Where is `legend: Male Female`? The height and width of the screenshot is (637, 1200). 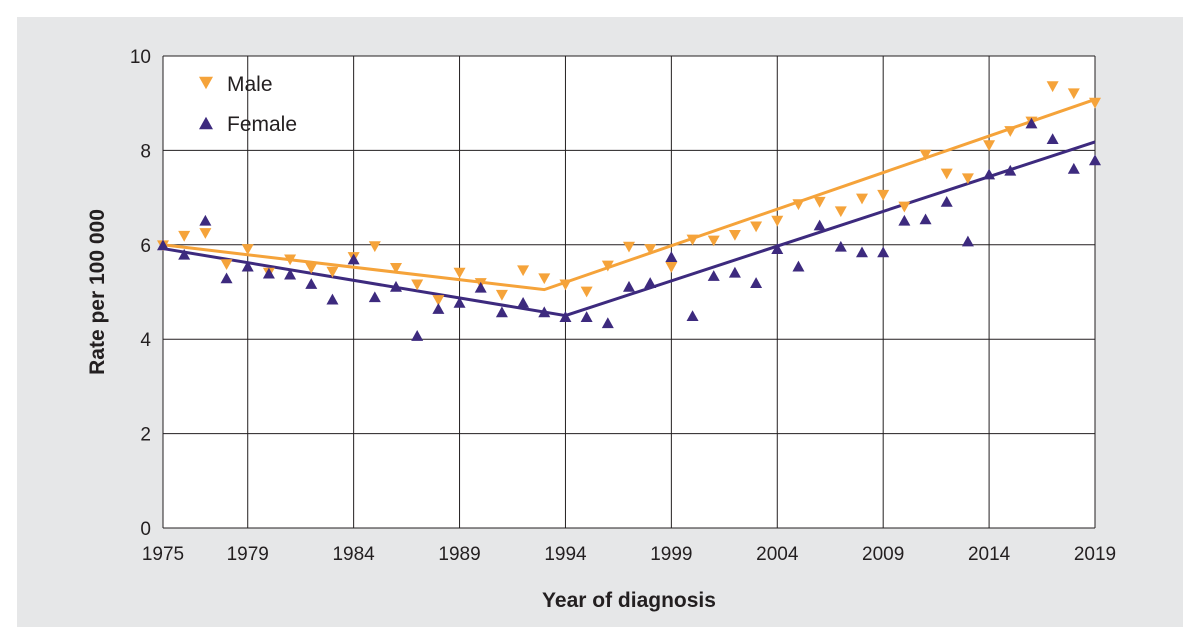 legend: Male Female is located at coordinates (248, 104).